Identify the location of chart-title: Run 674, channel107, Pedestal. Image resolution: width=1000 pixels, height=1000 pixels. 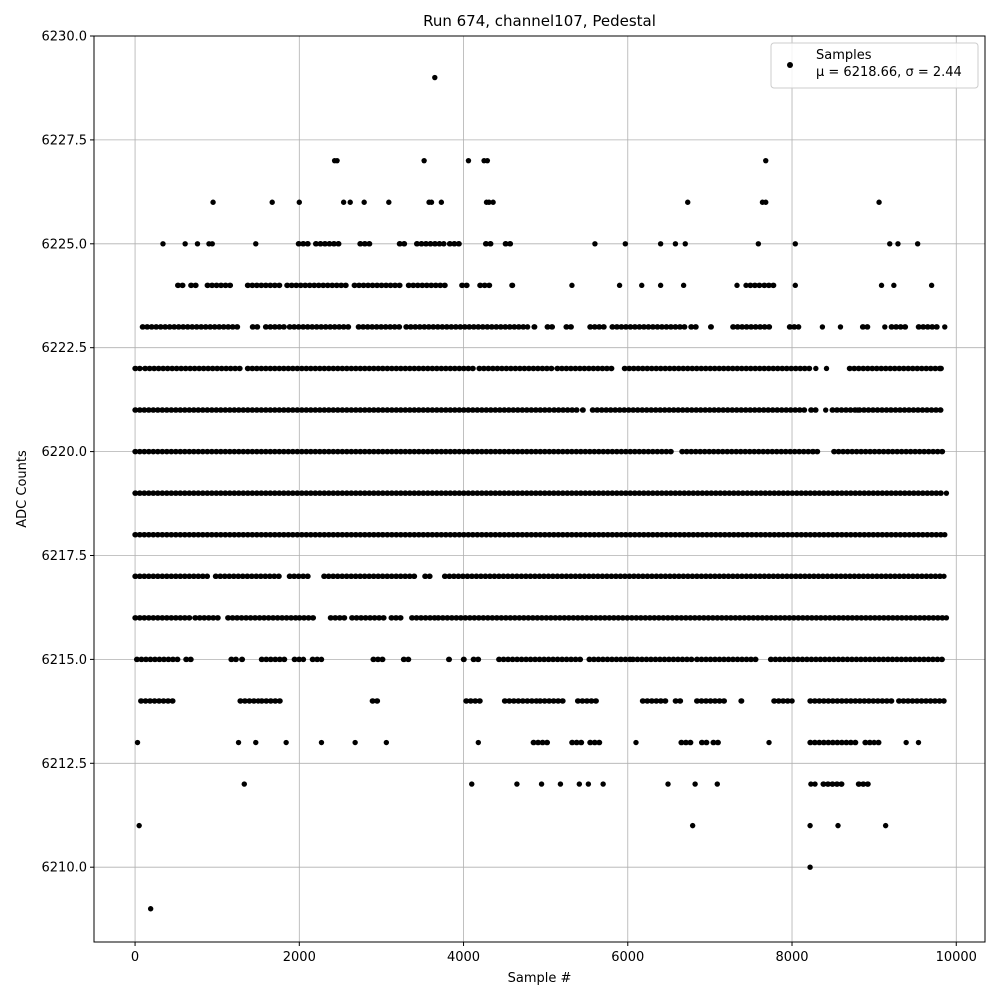
(539, 21).